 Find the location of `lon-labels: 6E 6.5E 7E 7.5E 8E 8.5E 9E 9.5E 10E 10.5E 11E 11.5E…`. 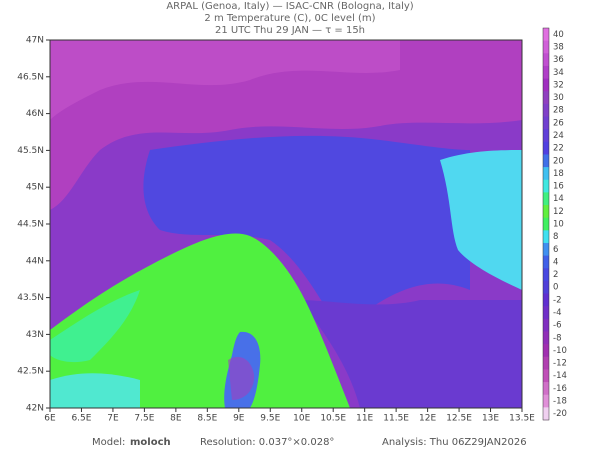

lon-labels: 6E 6.5E 7E 7.5E 8E 8.5E 9E 9.5E 10E 10.5E 11E 11.5E… is located at coordinates (289, 416).